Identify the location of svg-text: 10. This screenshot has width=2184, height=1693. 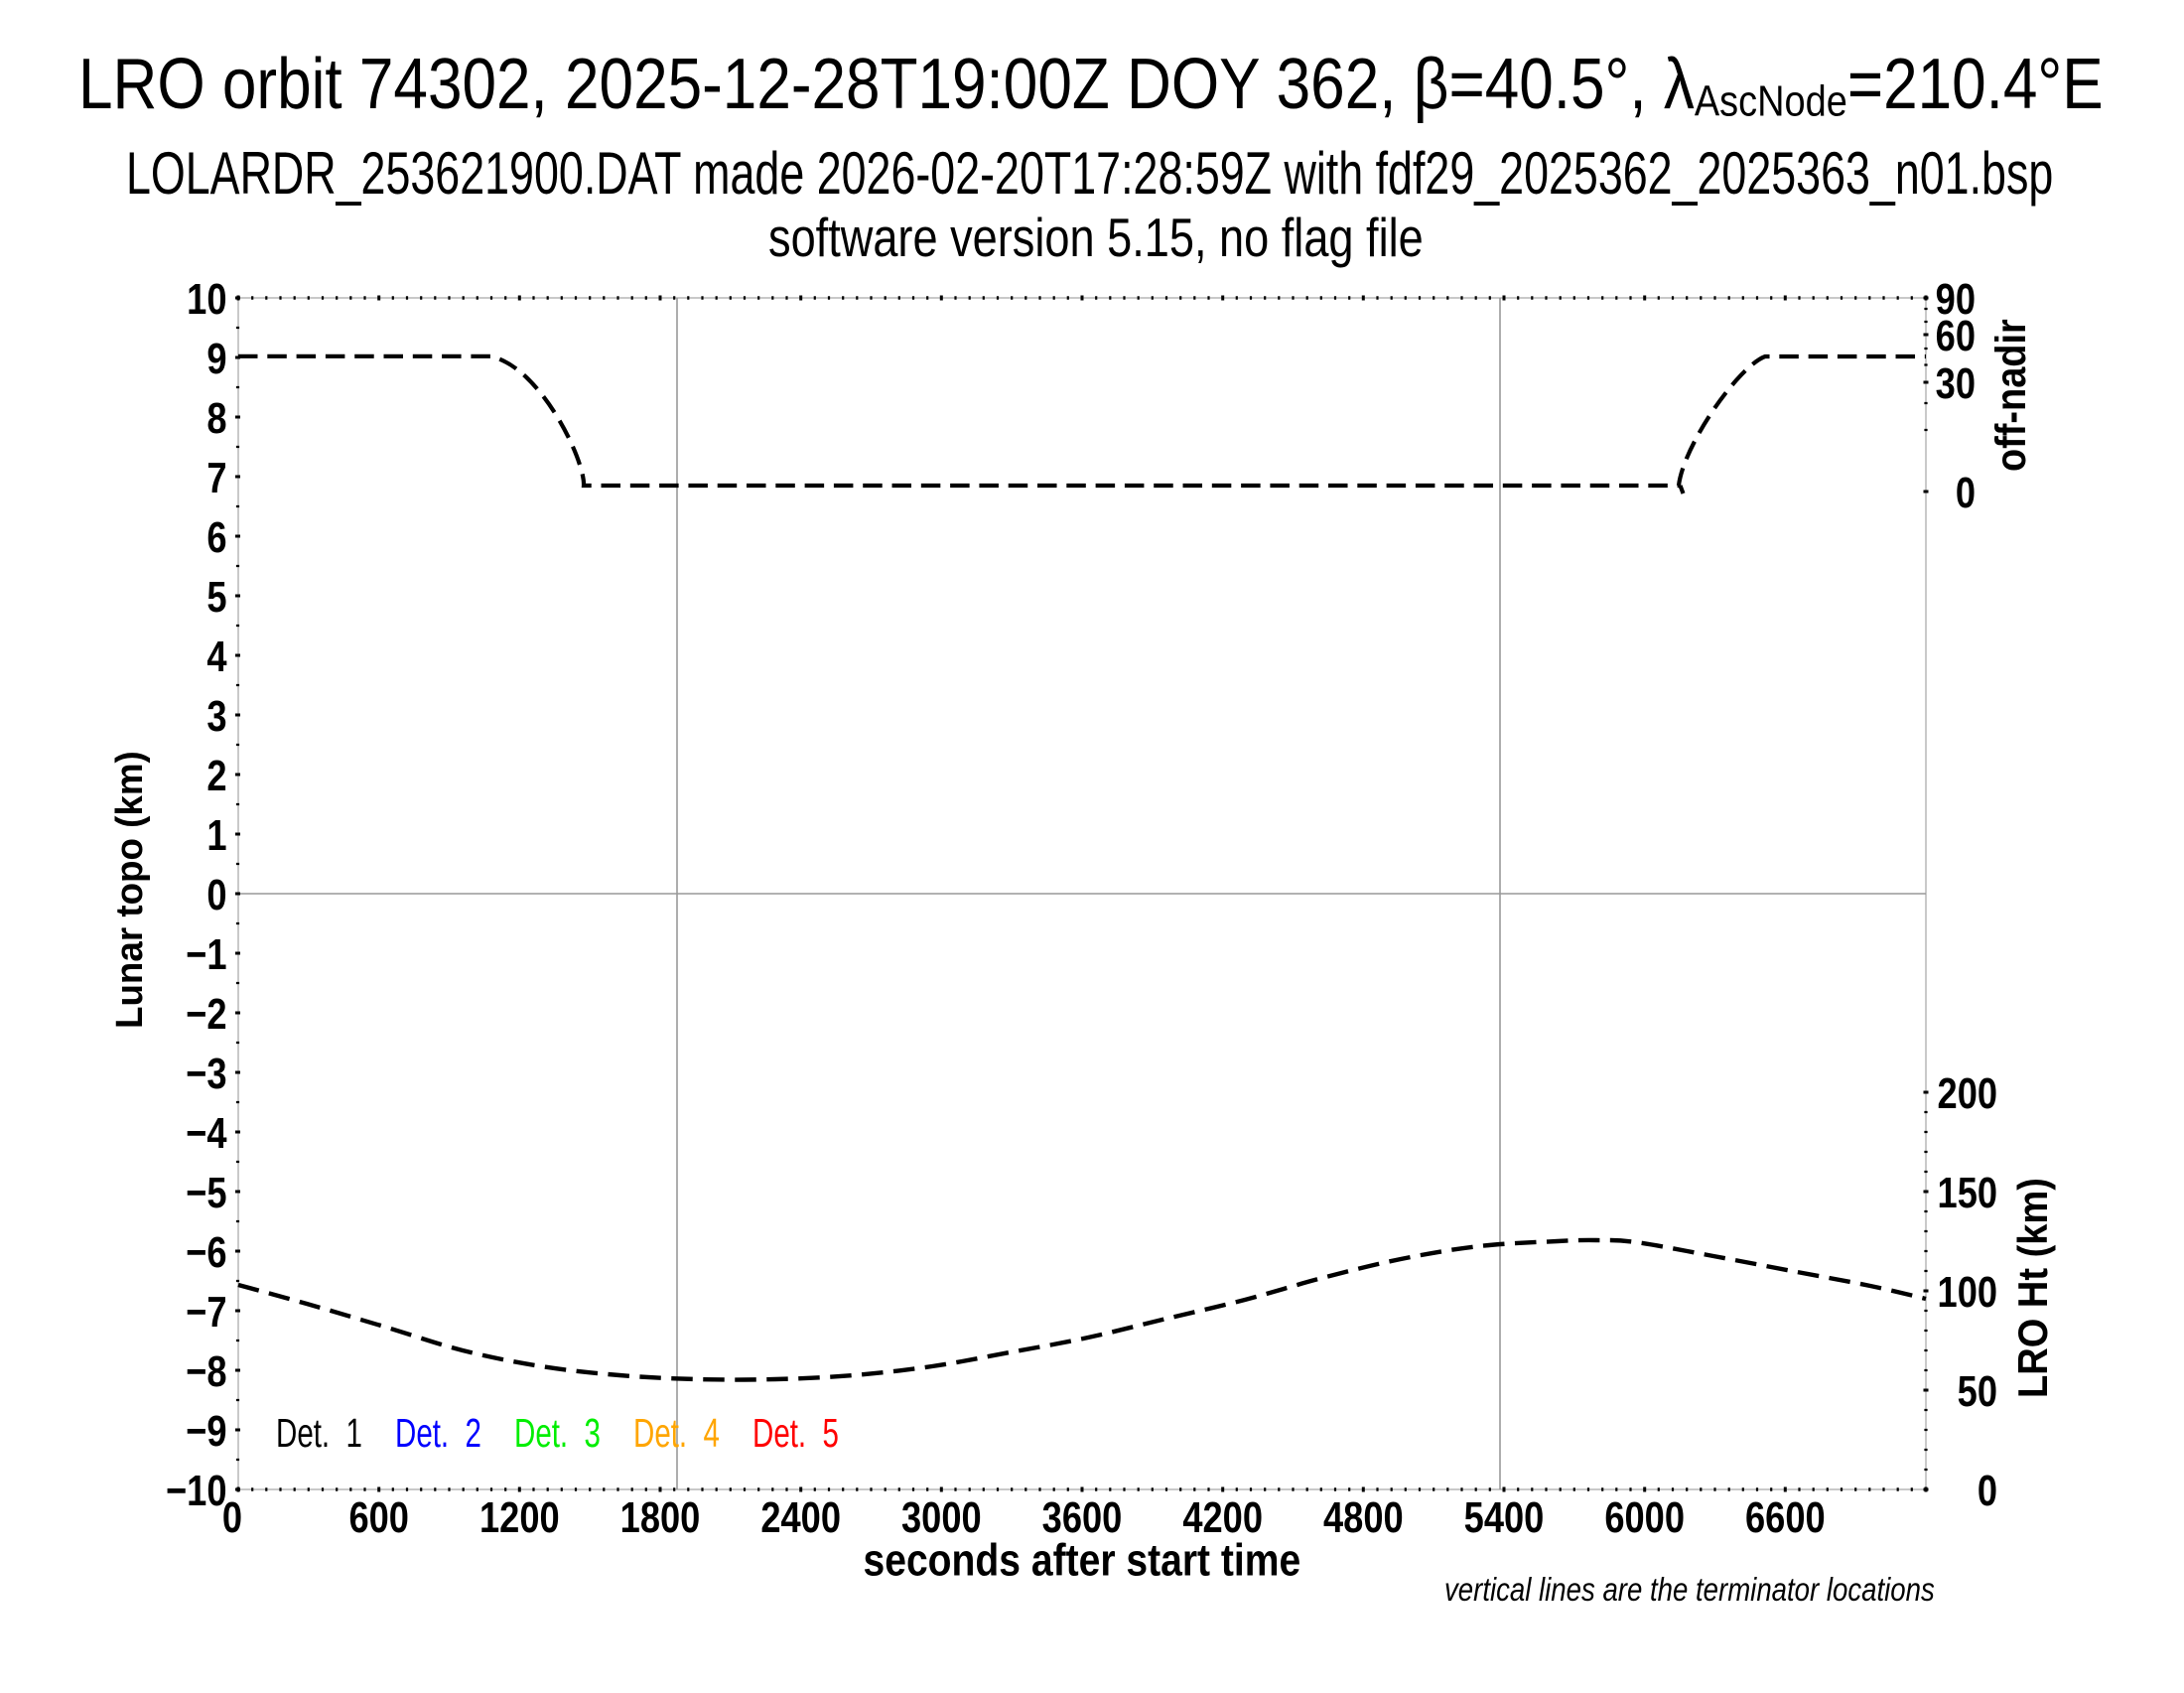
(206, 299).